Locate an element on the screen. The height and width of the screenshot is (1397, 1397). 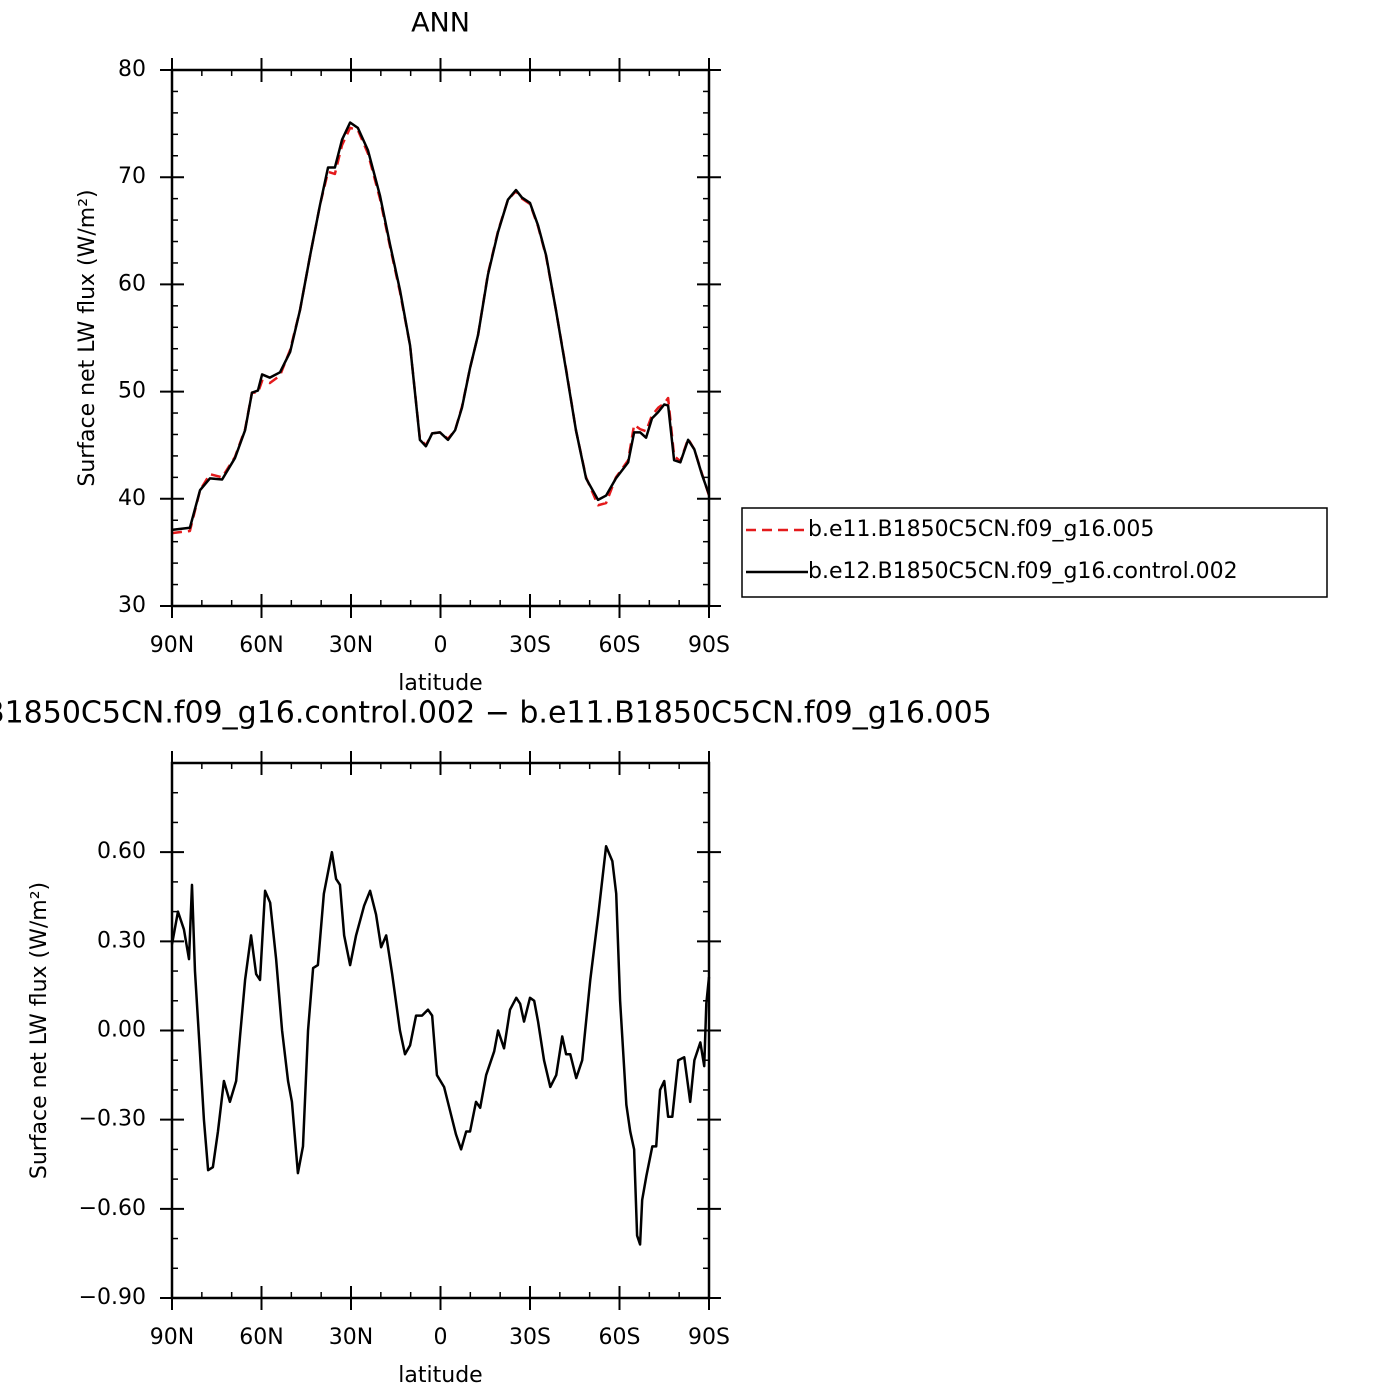
legend-label: b.e11.B1850C5CN.f09_g16.005 is located at coordinates (981, 529).